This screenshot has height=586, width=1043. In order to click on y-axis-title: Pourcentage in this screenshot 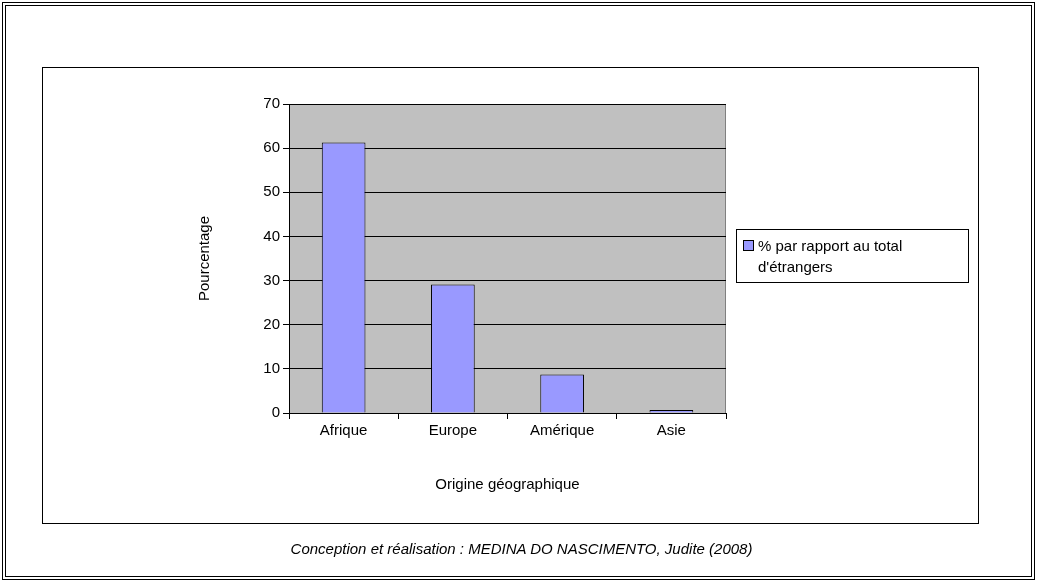, I will do `click(204, 258)`.